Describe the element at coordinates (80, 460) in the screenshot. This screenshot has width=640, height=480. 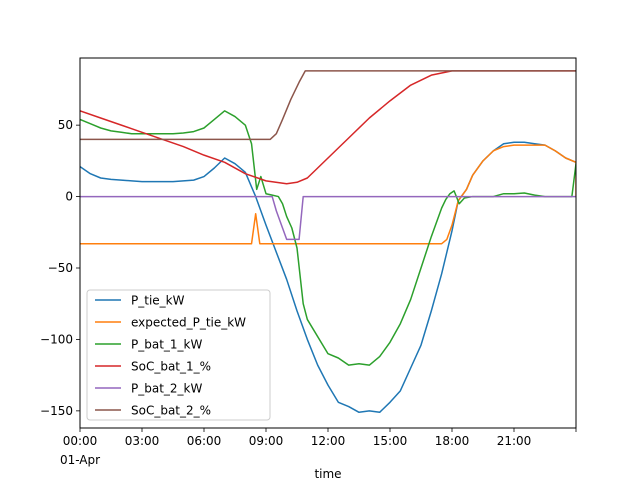
I see `x-tick-sublabel: 01-Apr` at that location.